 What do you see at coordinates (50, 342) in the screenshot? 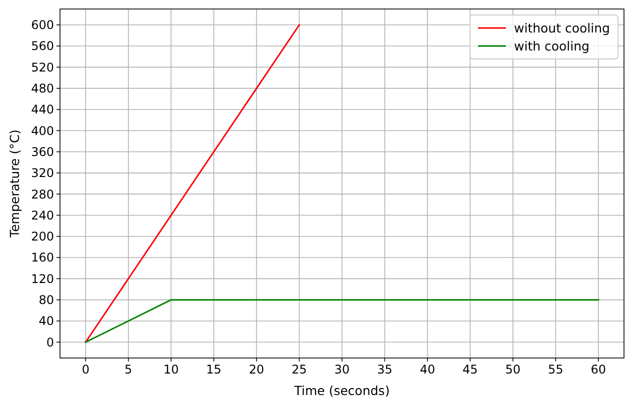
I see `y-tick-label: 0` at bounding box center [50, 342].